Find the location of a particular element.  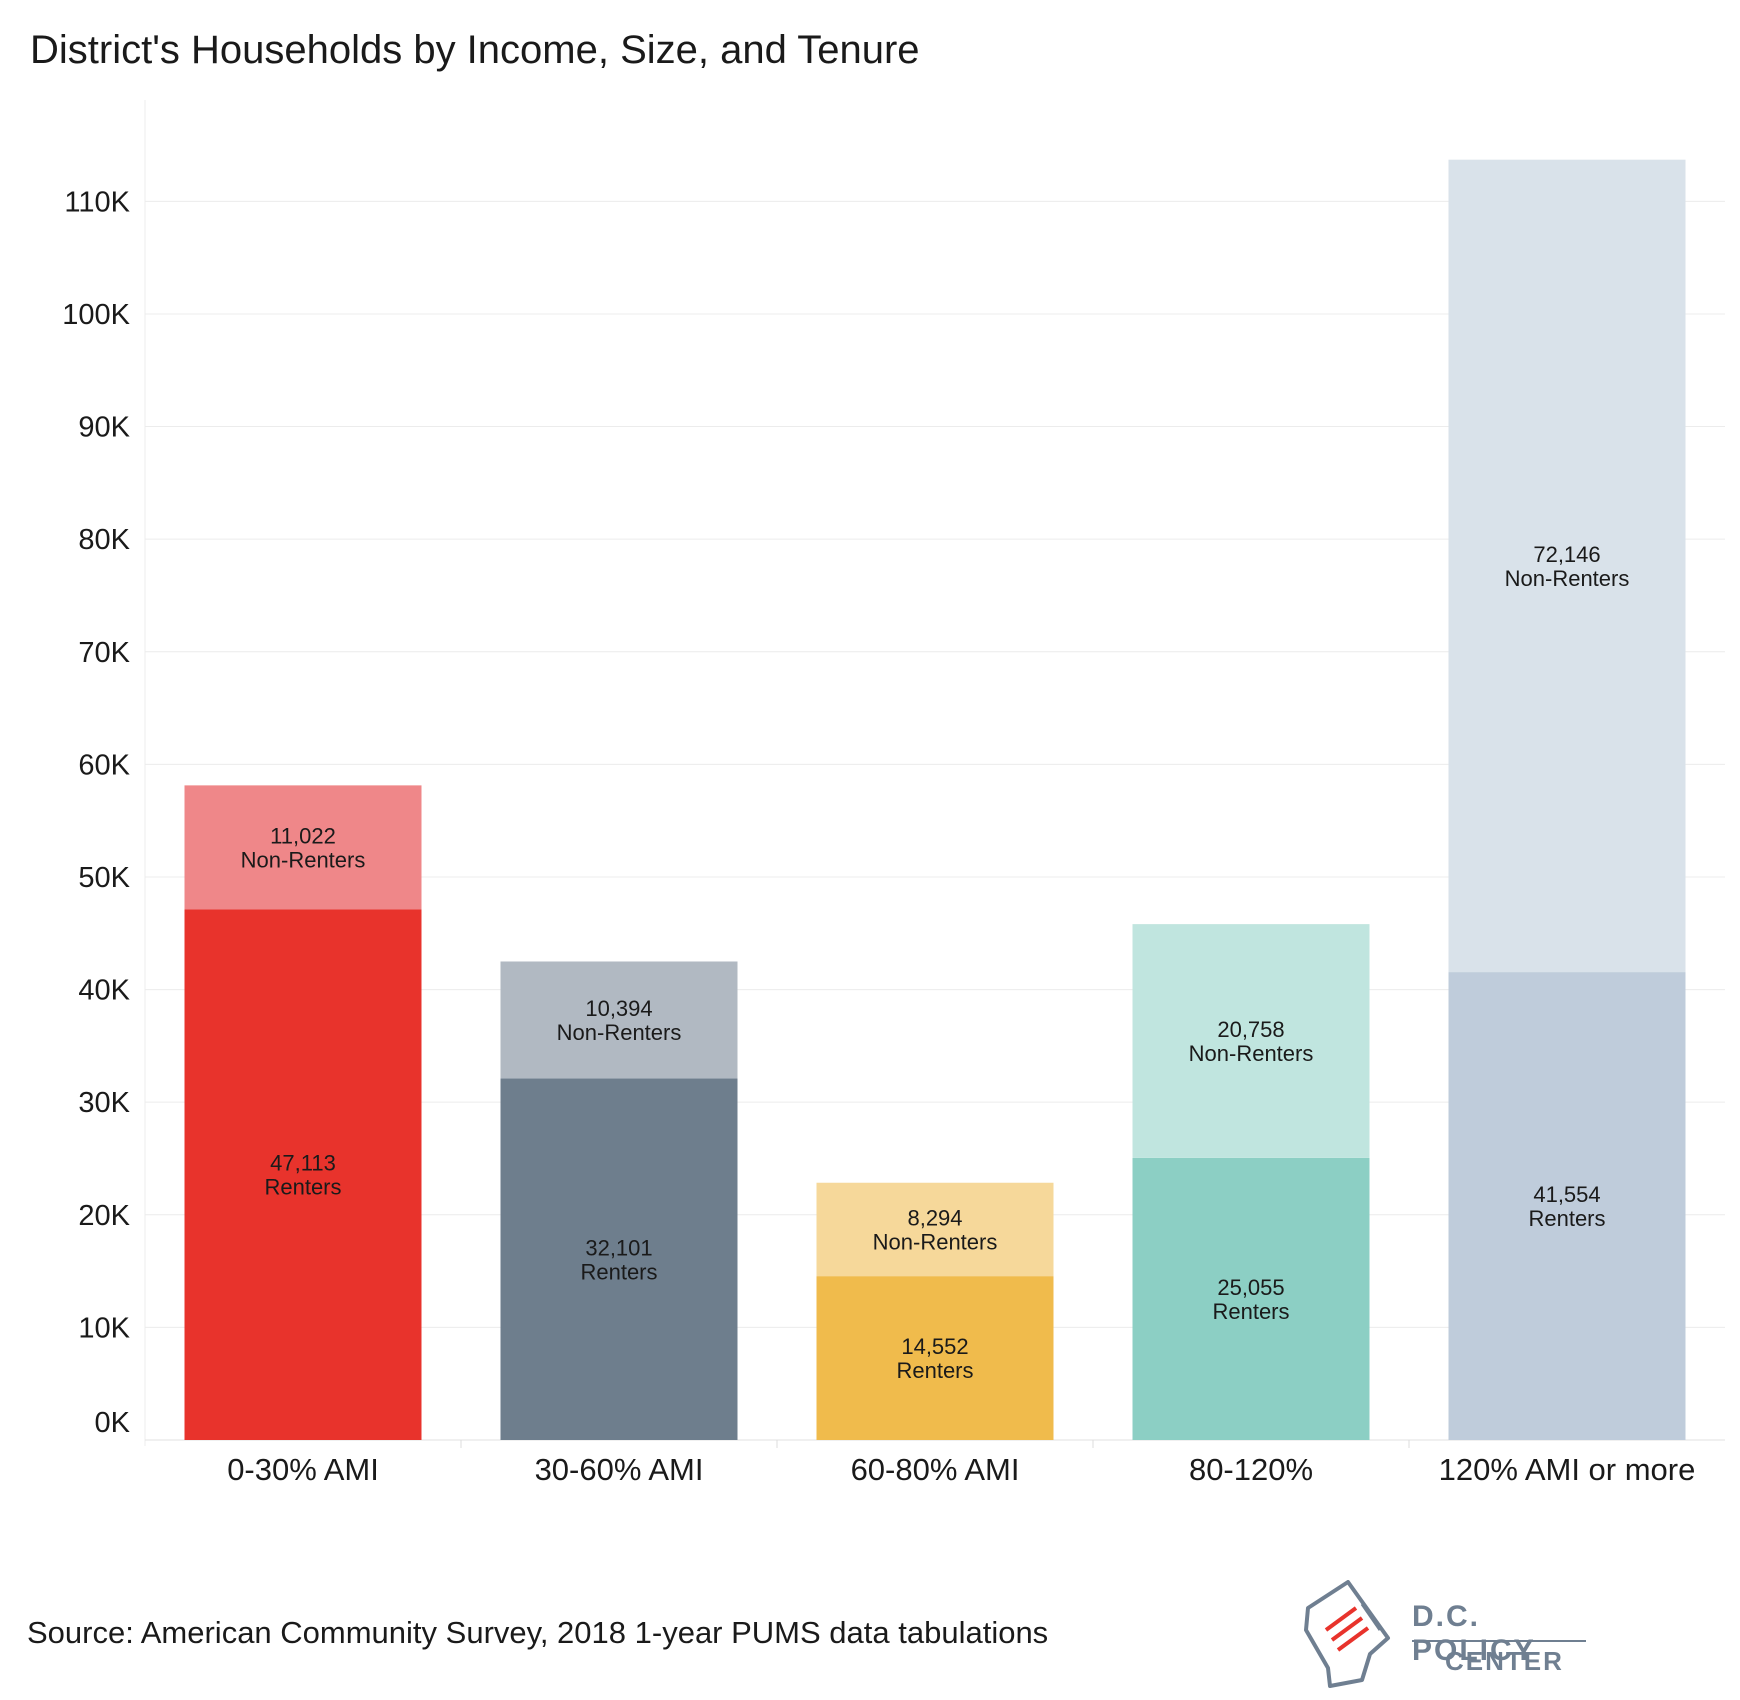

logo-text-line1: D.C. POLICY is located at coordinates (1474, 1633).